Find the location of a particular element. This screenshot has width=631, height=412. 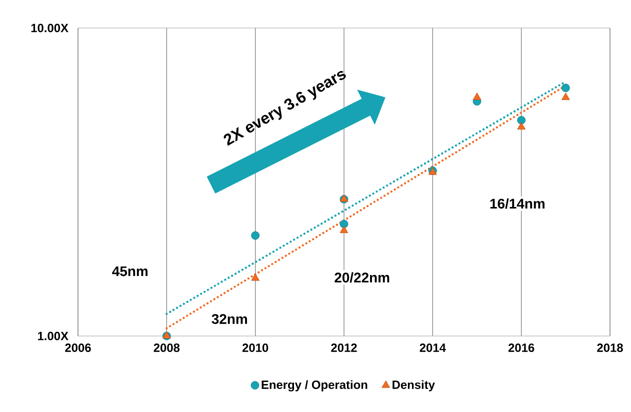

annotation: 45nm is located at coordinates (130, 271).